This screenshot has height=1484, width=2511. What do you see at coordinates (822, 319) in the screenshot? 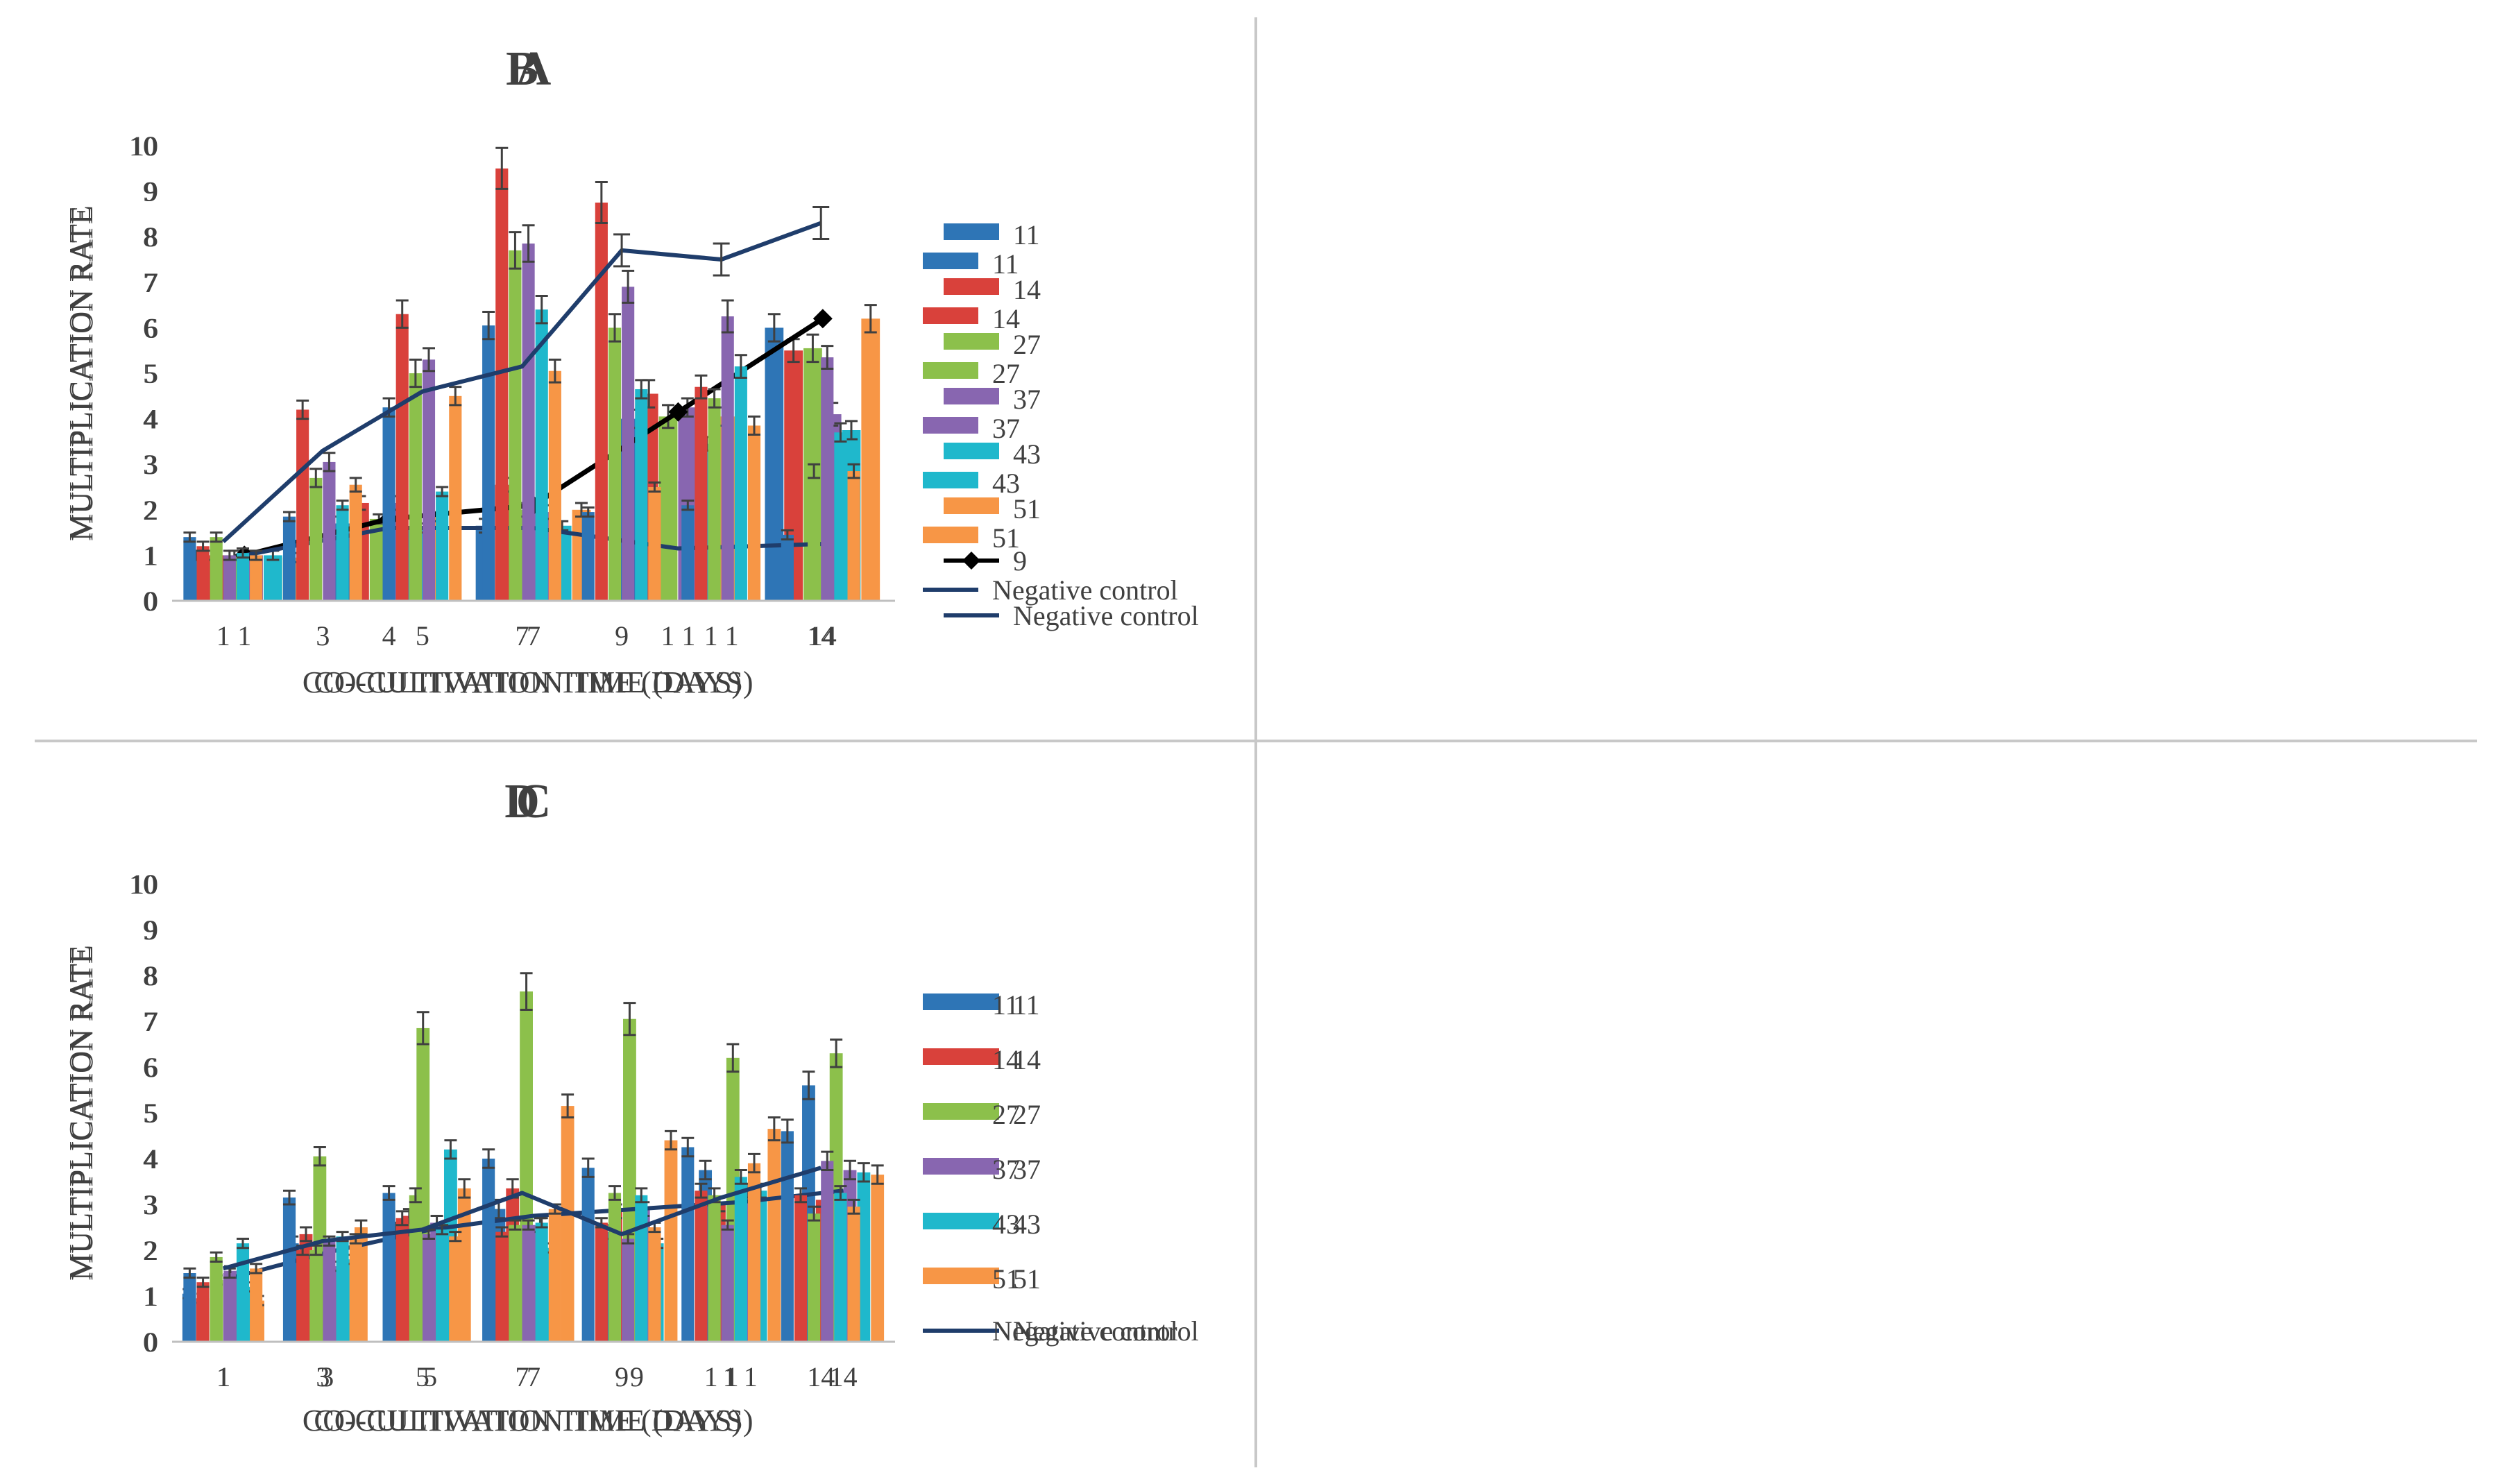
I see `diamond-marker` at bounding box center [822, 319].